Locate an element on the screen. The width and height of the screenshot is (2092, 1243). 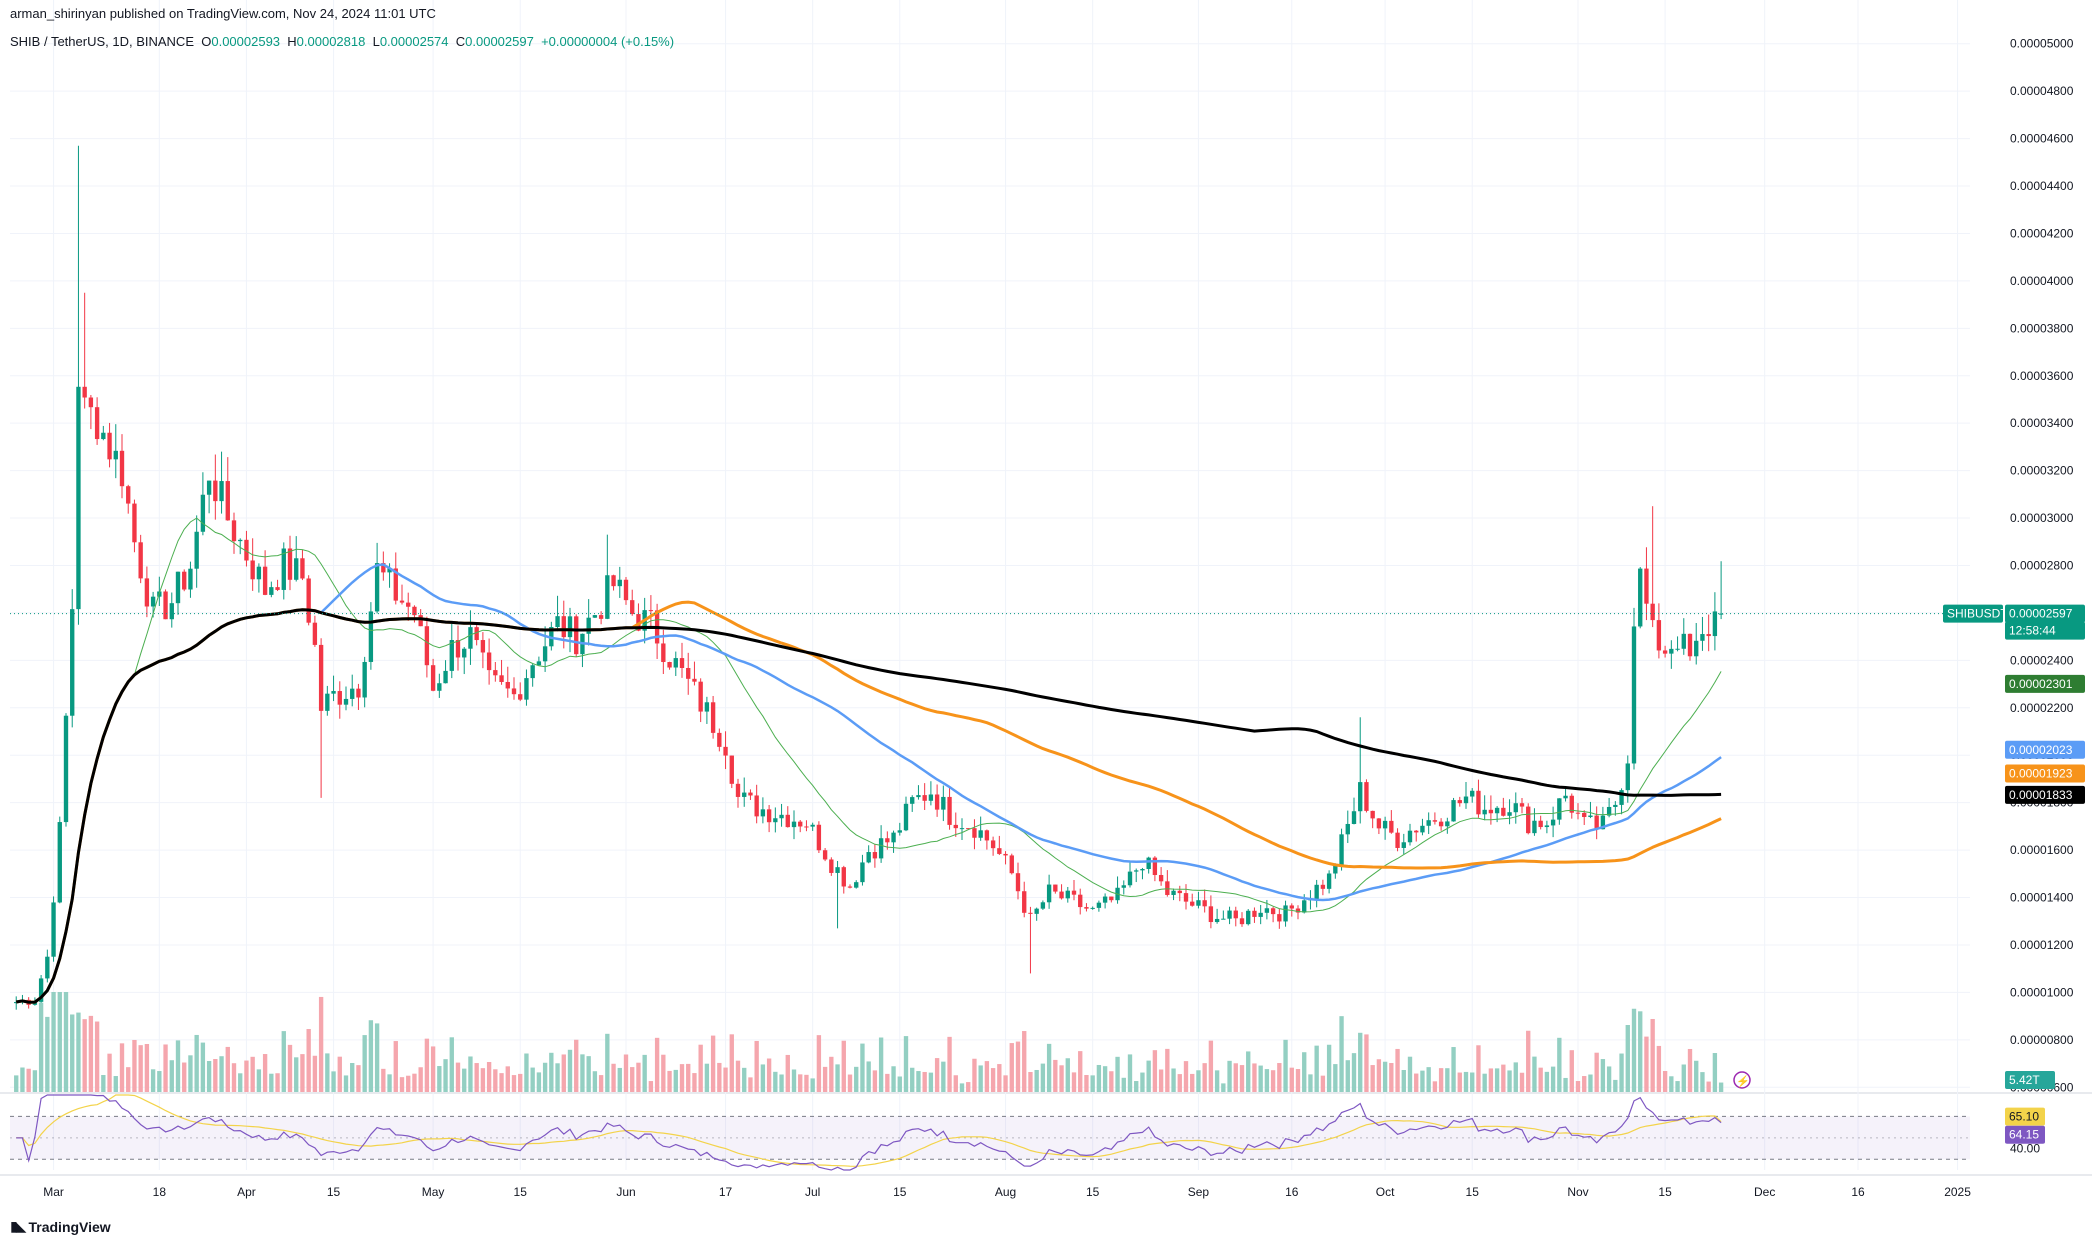
x-tick-label: Aug is located at coordinates (1005, 1192).